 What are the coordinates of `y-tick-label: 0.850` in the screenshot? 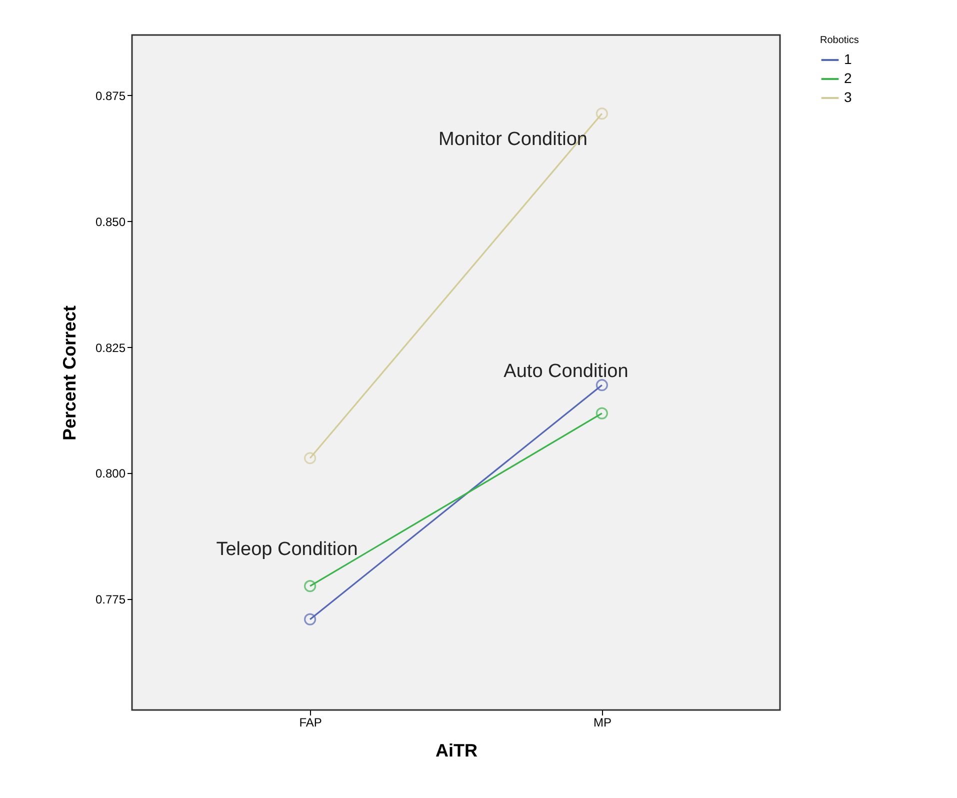 It's located at (110, 221).